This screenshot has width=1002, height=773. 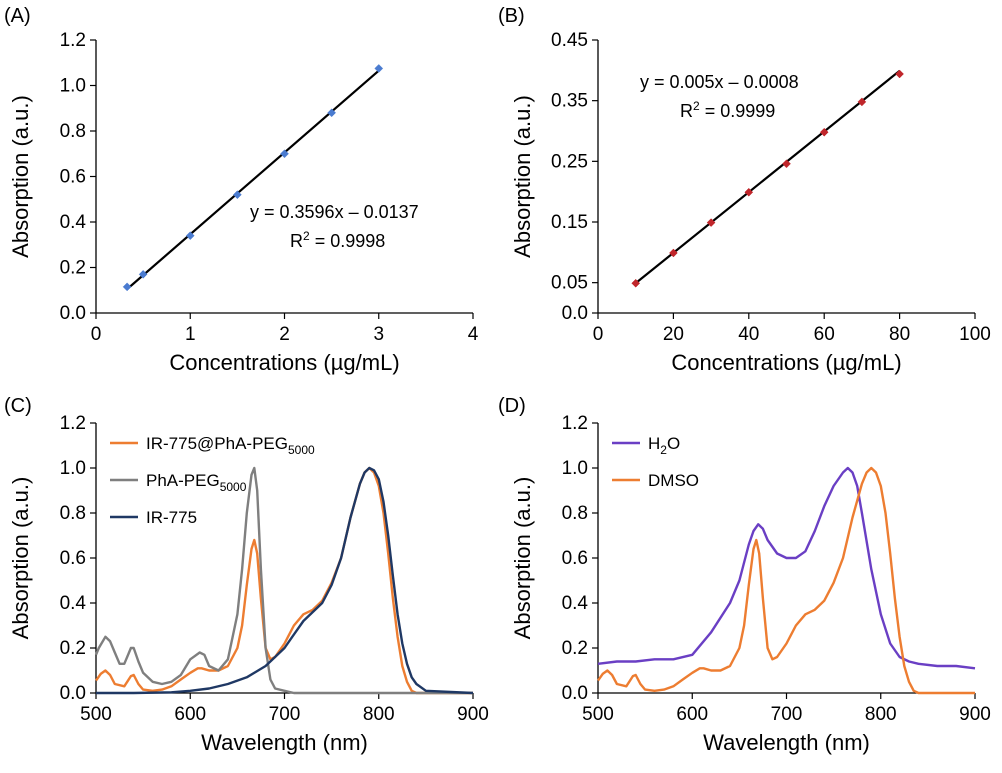 I want to click on panel-label: (D), so click(x=512, y=406).